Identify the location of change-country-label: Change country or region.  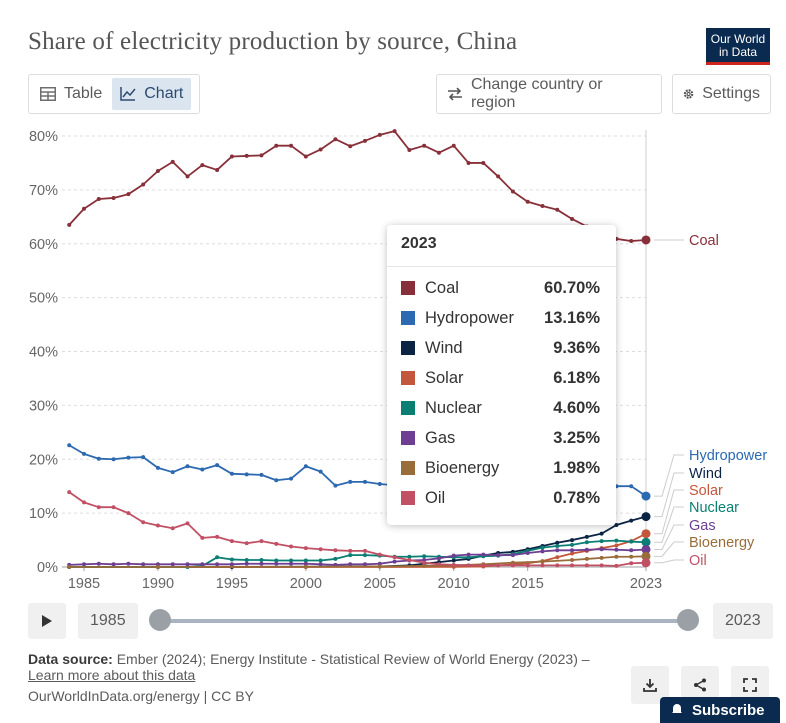
(561, 94).